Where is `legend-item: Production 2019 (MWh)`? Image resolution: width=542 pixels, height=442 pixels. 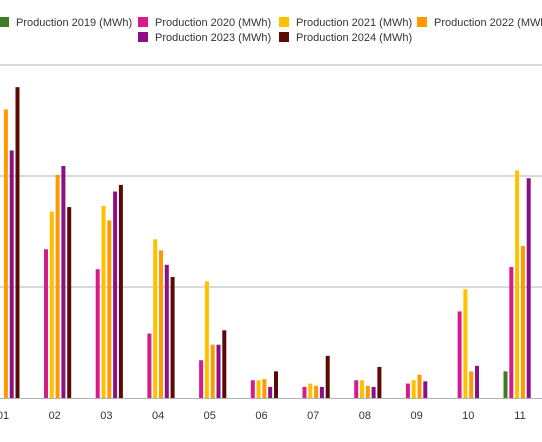 legend-item: Production 2019 (MWh) is located at coordinates (66, 23).